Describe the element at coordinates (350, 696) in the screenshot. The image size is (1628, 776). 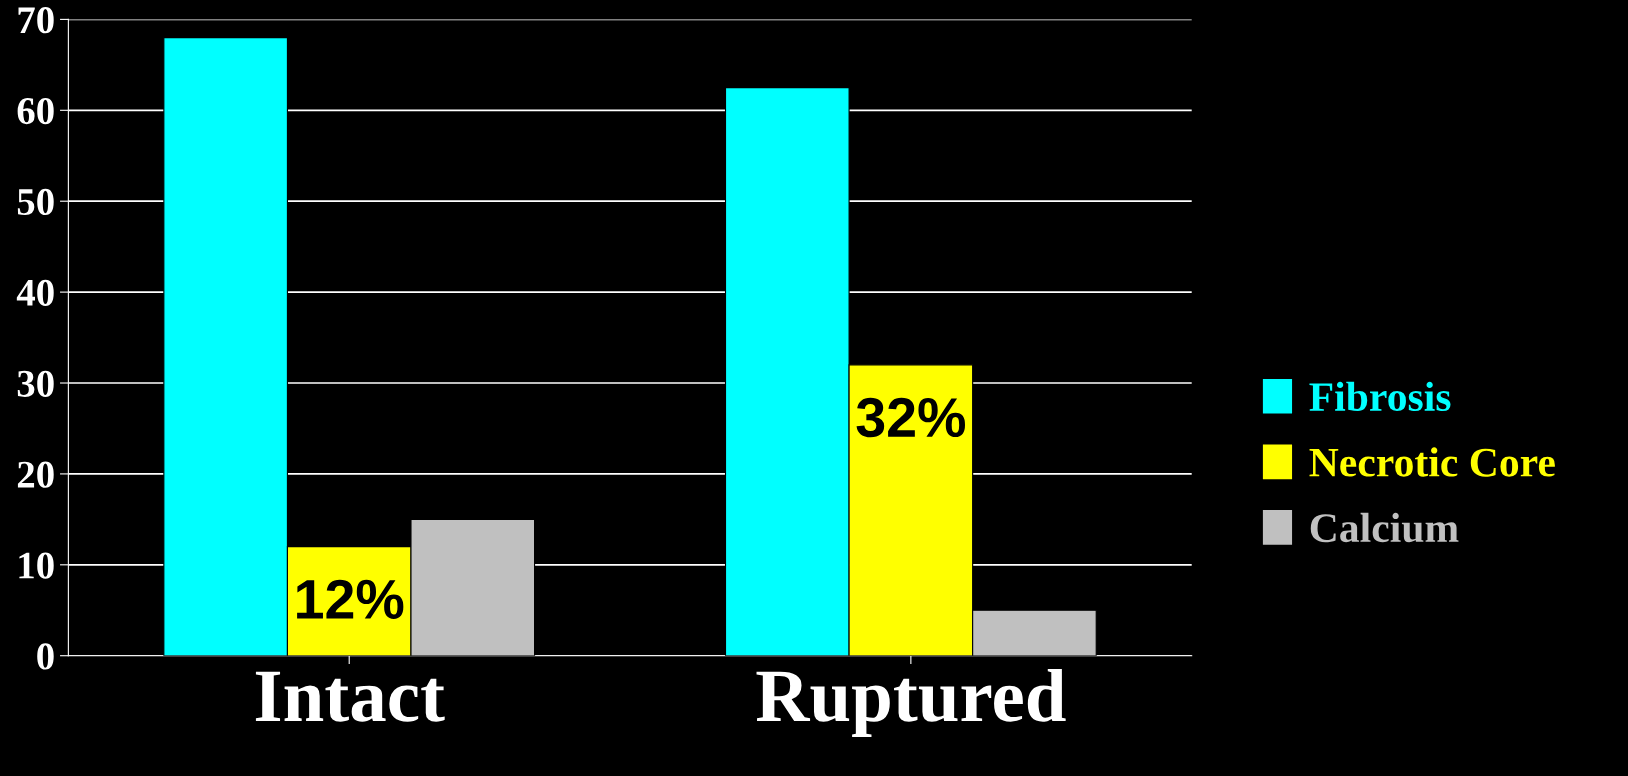
I see `x-tick-label: Intact` at that location.